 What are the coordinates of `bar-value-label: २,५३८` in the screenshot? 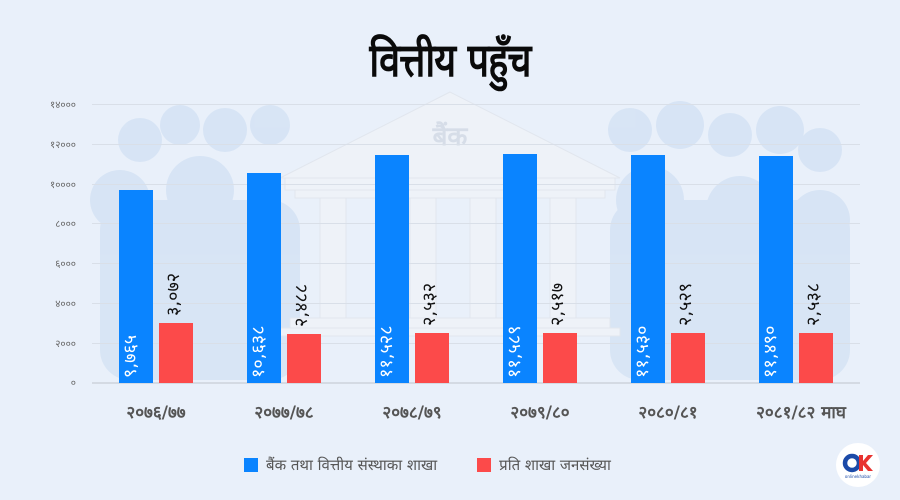 It's located at (813, 304).